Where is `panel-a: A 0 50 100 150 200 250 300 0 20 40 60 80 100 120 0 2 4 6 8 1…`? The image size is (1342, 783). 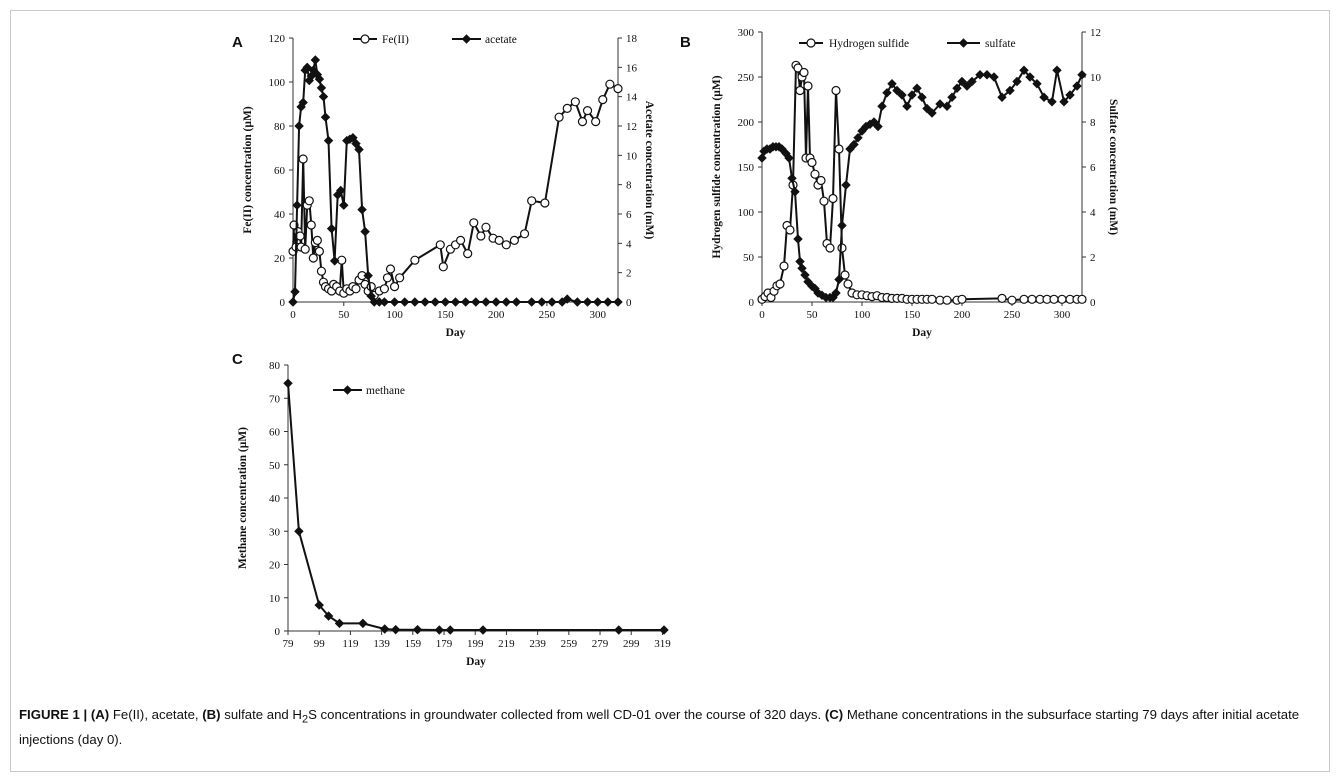 panel-a: A 0 50 100 150 200 250 300 0 20 40 60 80 100 120 0 2 4 6 8 1… is located at coordinates (443, 186).